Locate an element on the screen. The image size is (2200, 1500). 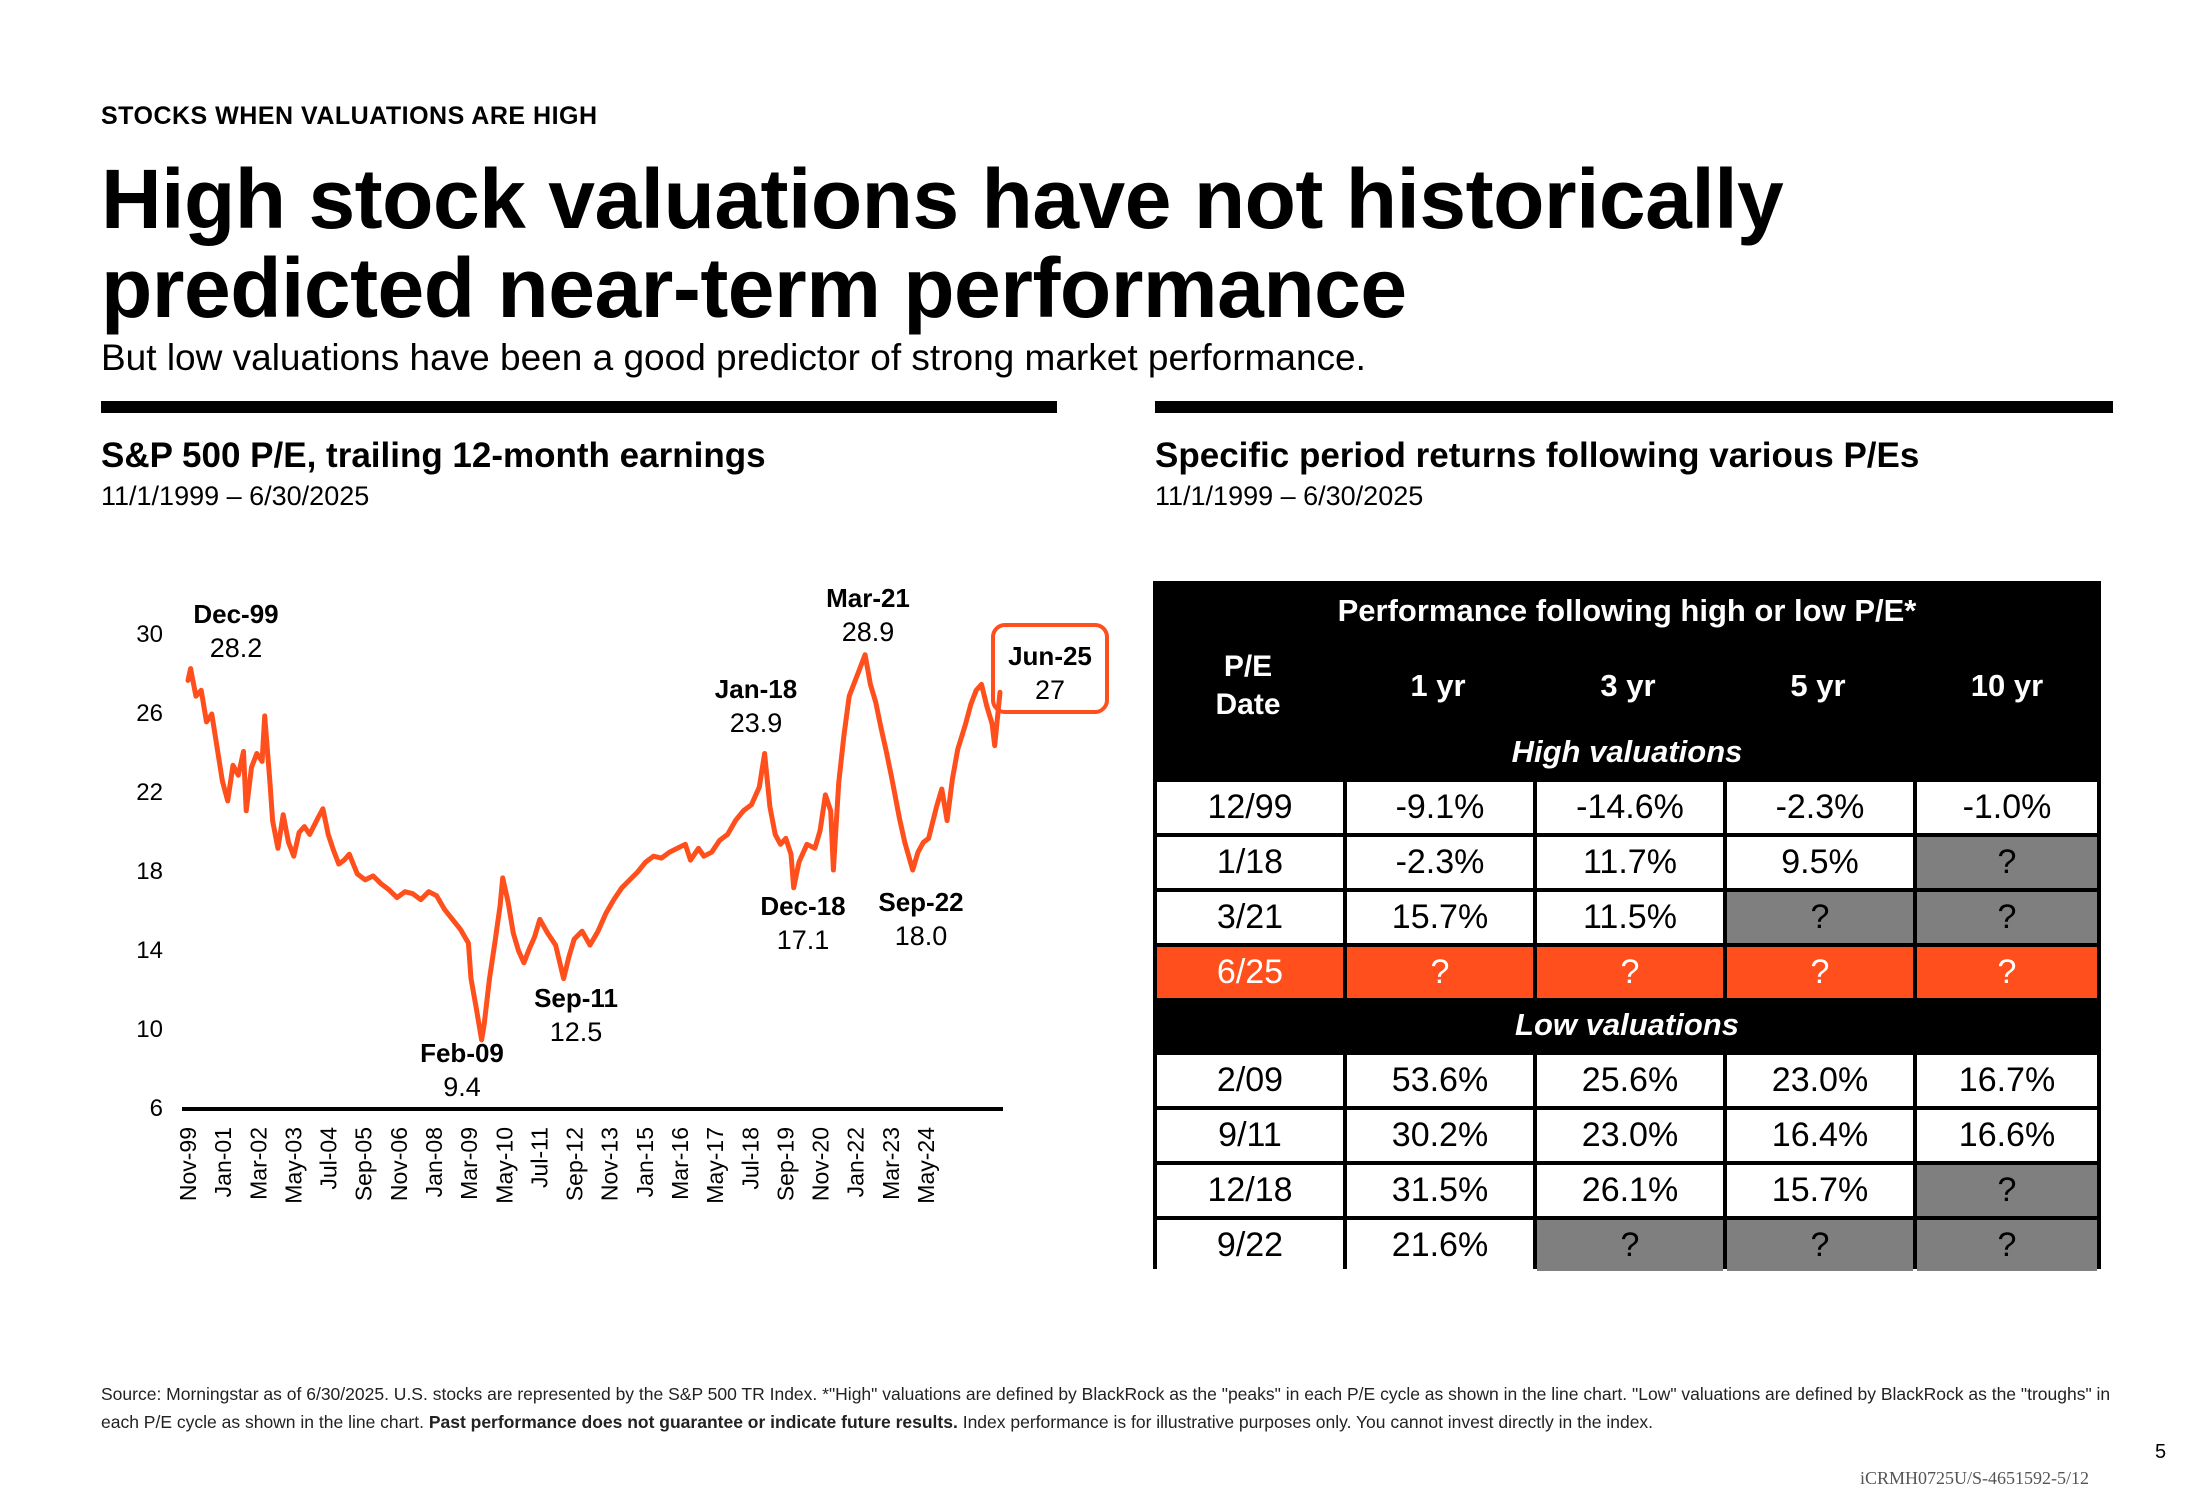
eyebrow-label: STOCKS WHEN VALUATIONS ARE HIGH is located at coordinates (349, 116).